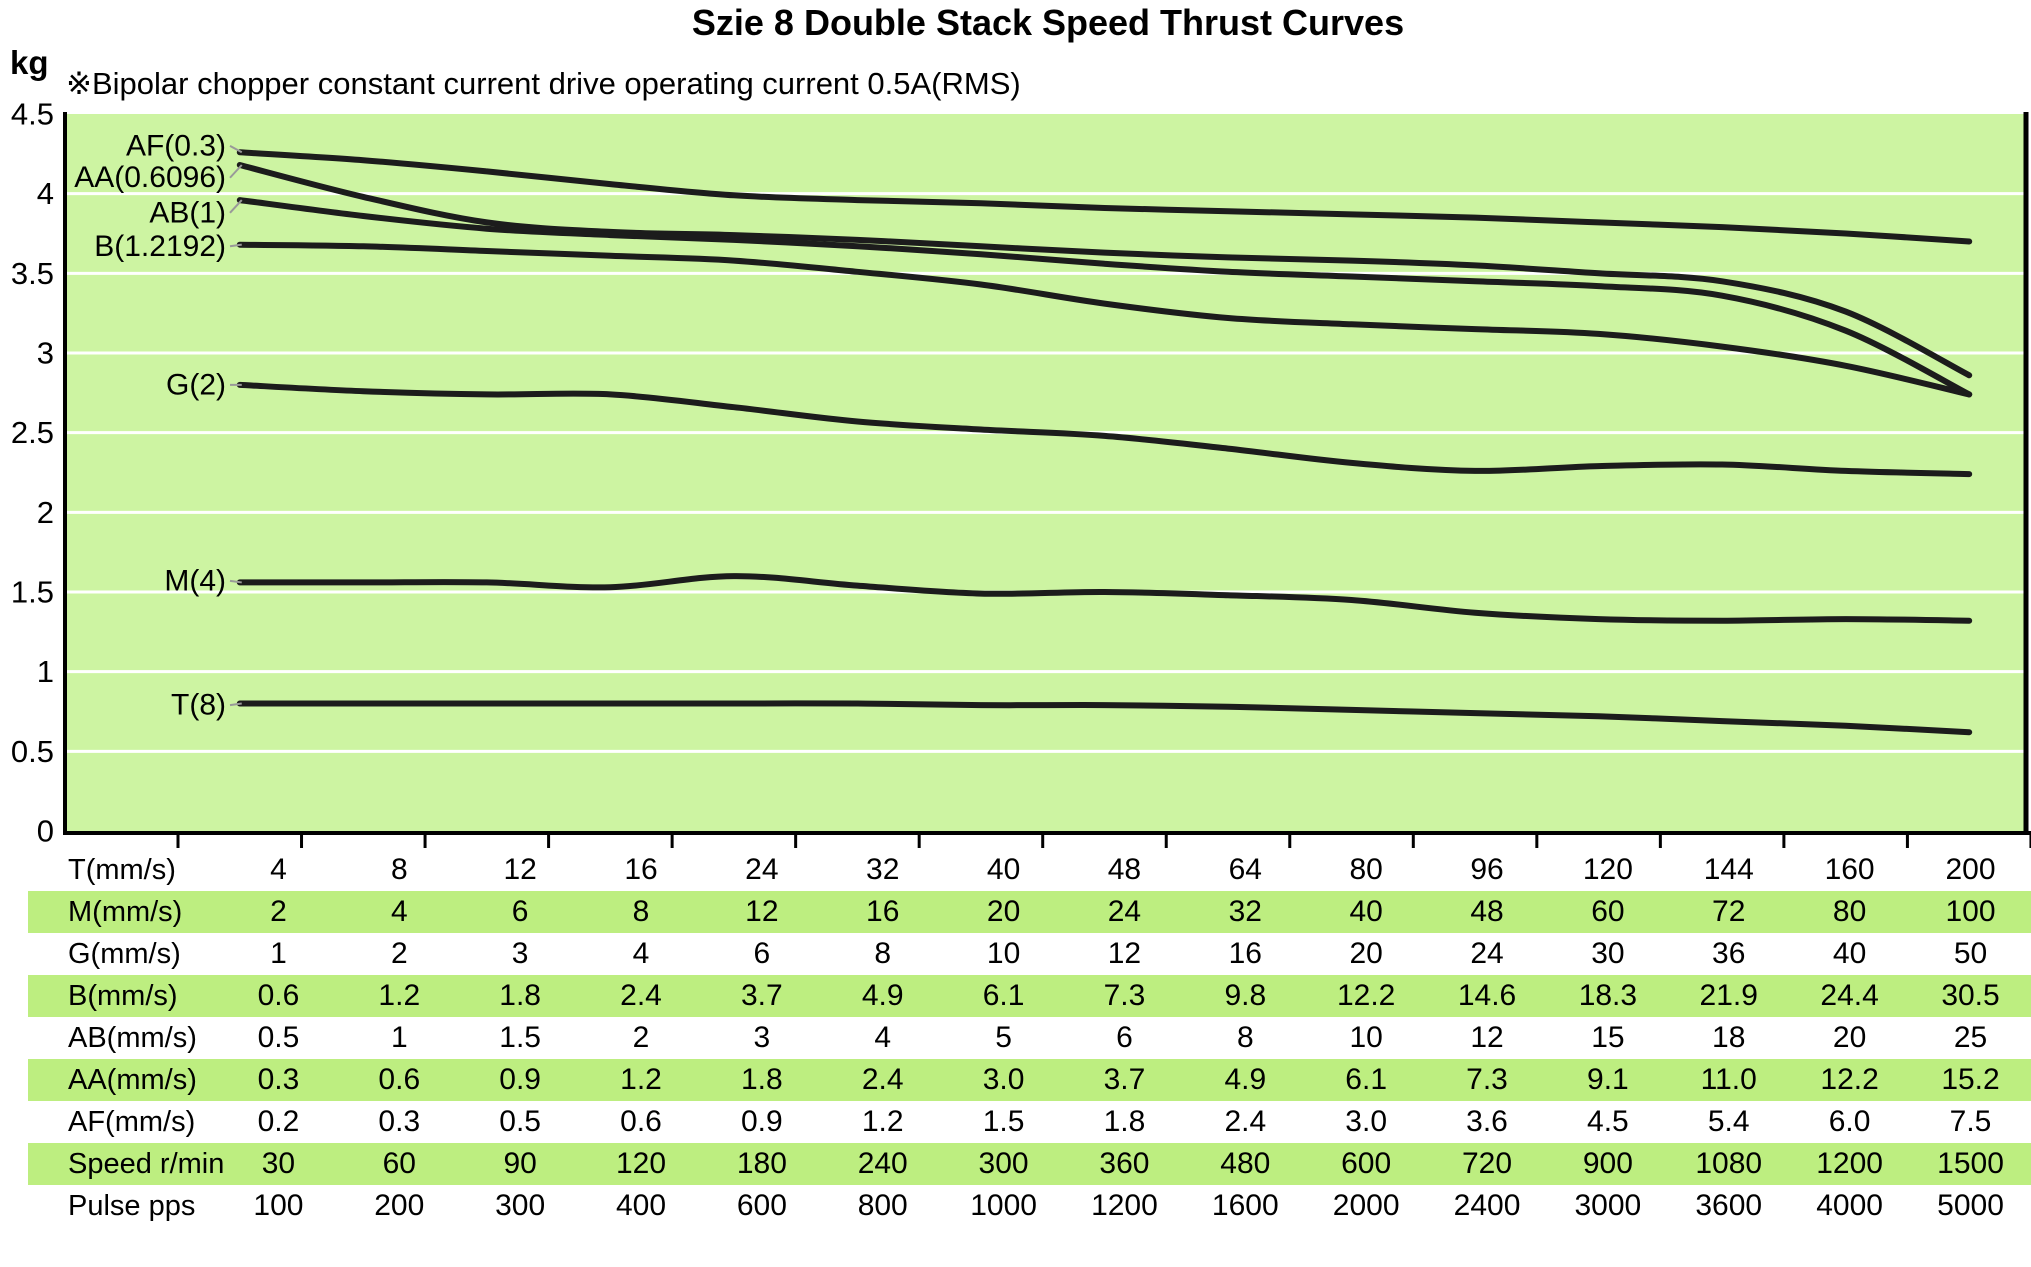  I want to click on cell-ab-mm-s-col4: 2, so click(641, 1037).